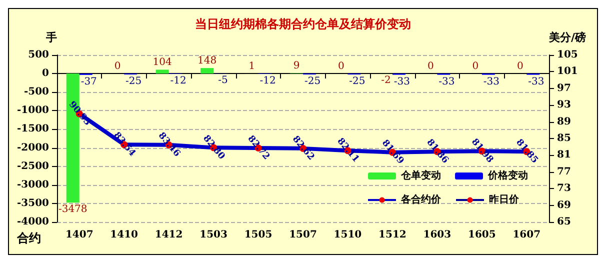 This screenshot has height=261, width=604. Describe the element at coordinates (39, 55) in the screenshot. I see `y-tick-label: 500` at that location.